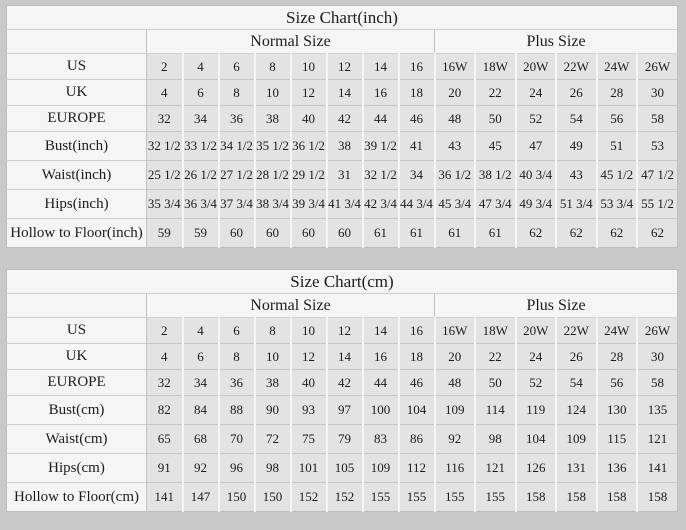 This screenshot has height=530, width=686. Describe the element at coordinates (454, 146) in the screenshot. I see `size-cell: 43` at that location.